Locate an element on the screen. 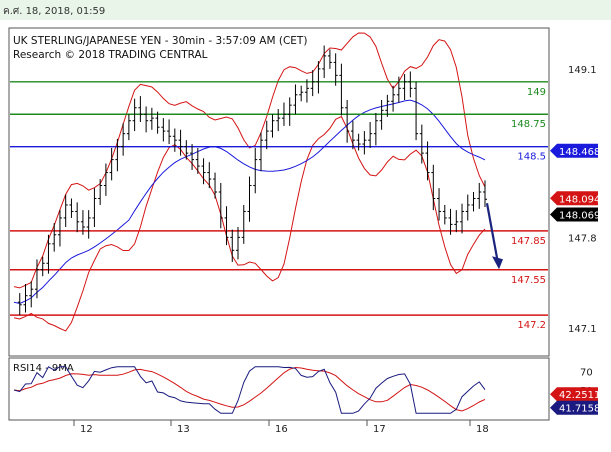 The image size is (611, 452). level-label: 148.5 is located at coordinates (531, 157).